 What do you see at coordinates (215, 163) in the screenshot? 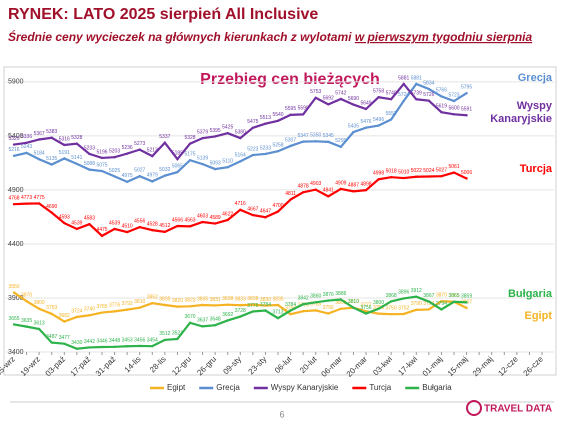
I see `value-label: 5093` at bounding box center [215, 163].